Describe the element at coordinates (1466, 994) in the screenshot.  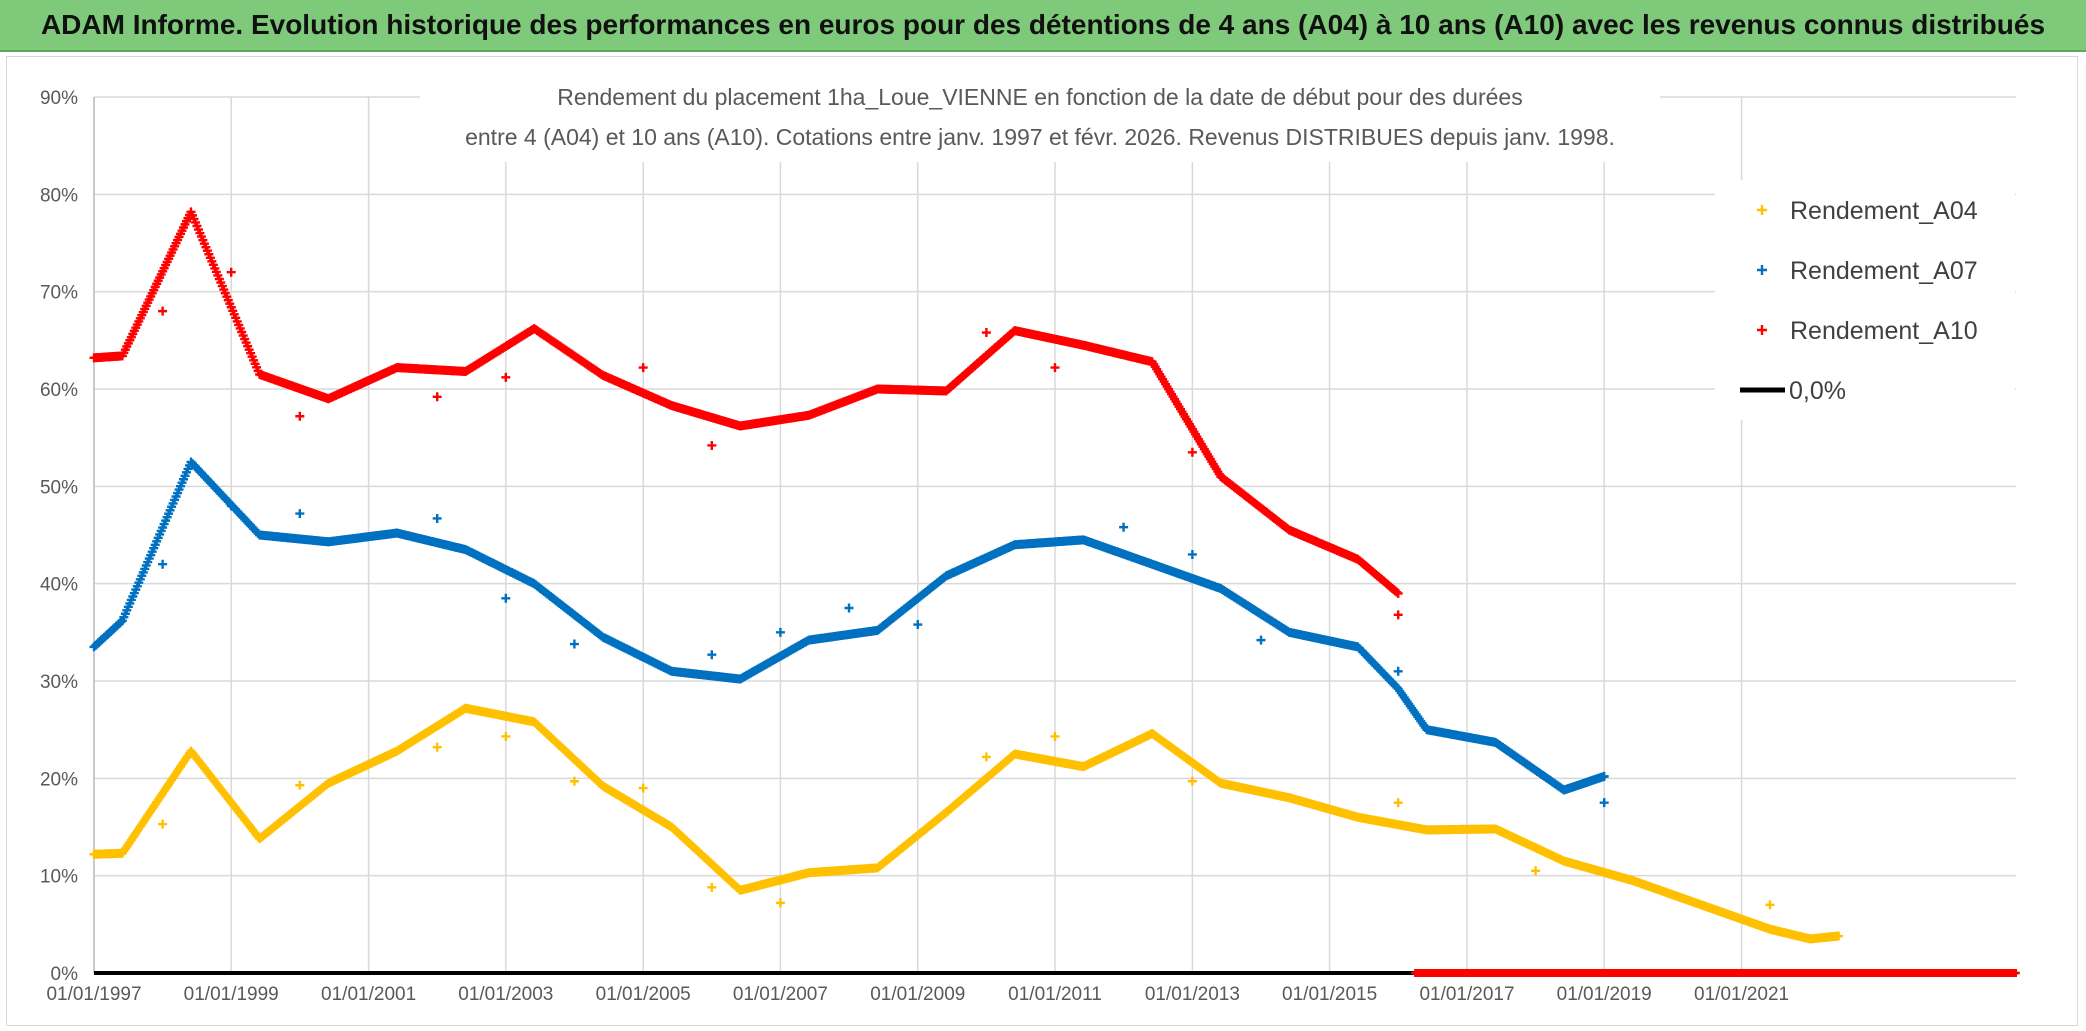
I see `x-tick-label: 01/01/2017` at that location.